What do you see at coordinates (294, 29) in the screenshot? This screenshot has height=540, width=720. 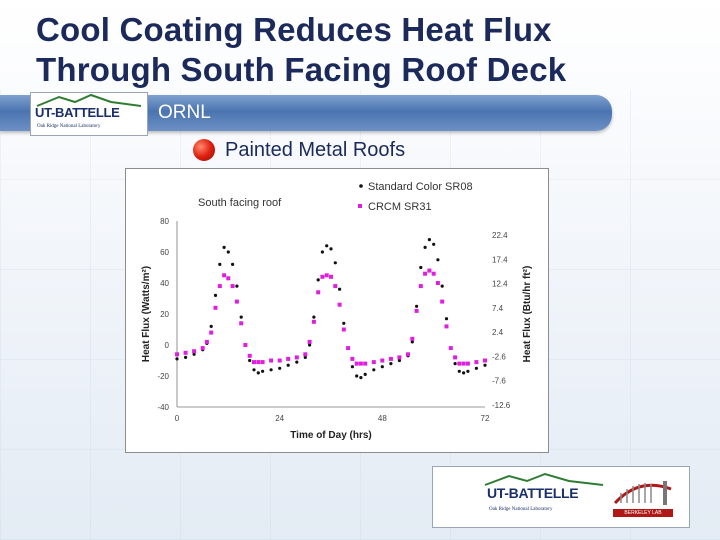 I see `title-line-1: Cool Coating Reduces Heat Flux` at bounding box center [294, 29].